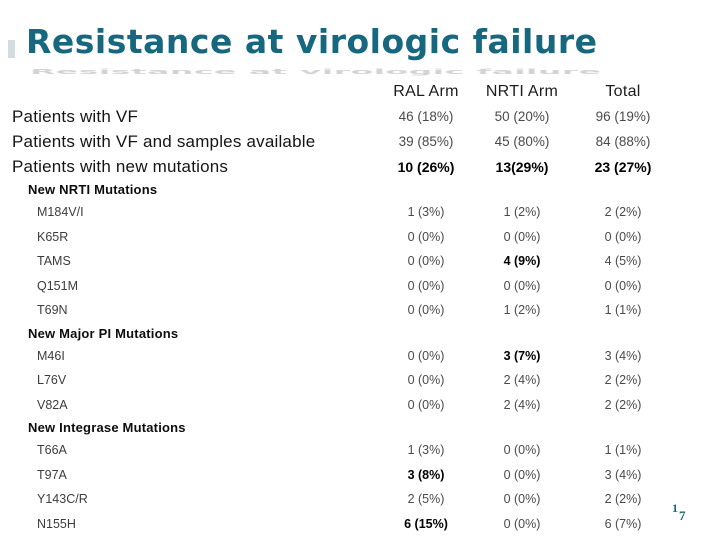 The image size is (720, 540). What do you see at coordinates (623, 166) in the screenshot?
I see `value-cell: 23 (27%)` at bounding box center [623, 166].